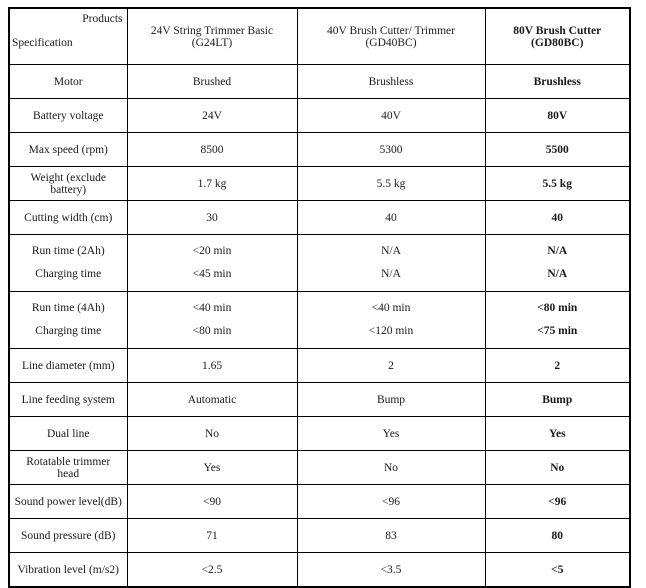 The image size is (646, 588). I want to click on row-label: Dual line, so click(68, 433).